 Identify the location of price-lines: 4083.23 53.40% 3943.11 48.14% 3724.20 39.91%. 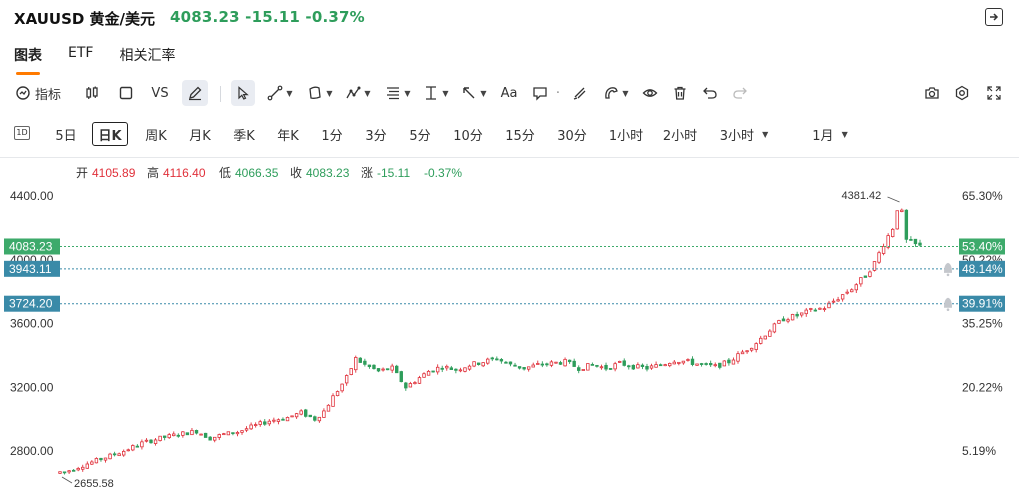
(504, 275).